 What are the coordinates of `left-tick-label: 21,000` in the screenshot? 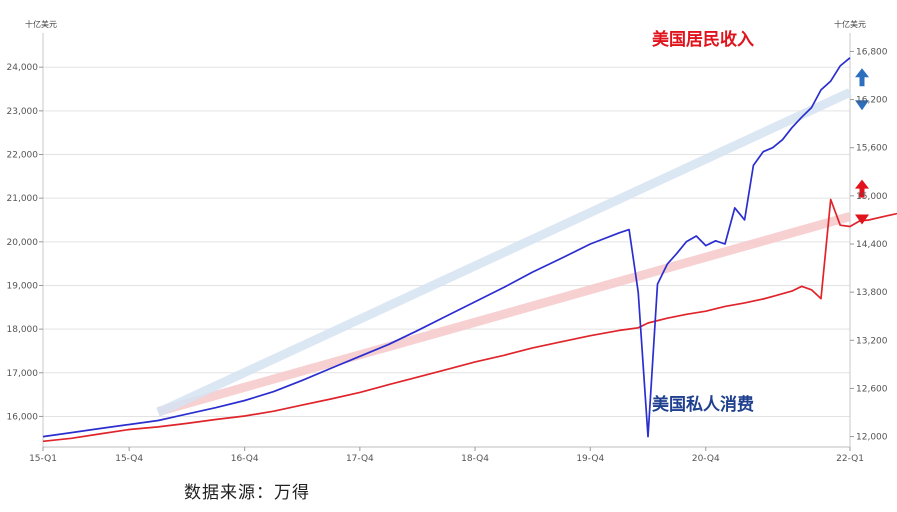 It's located at (23, 199).